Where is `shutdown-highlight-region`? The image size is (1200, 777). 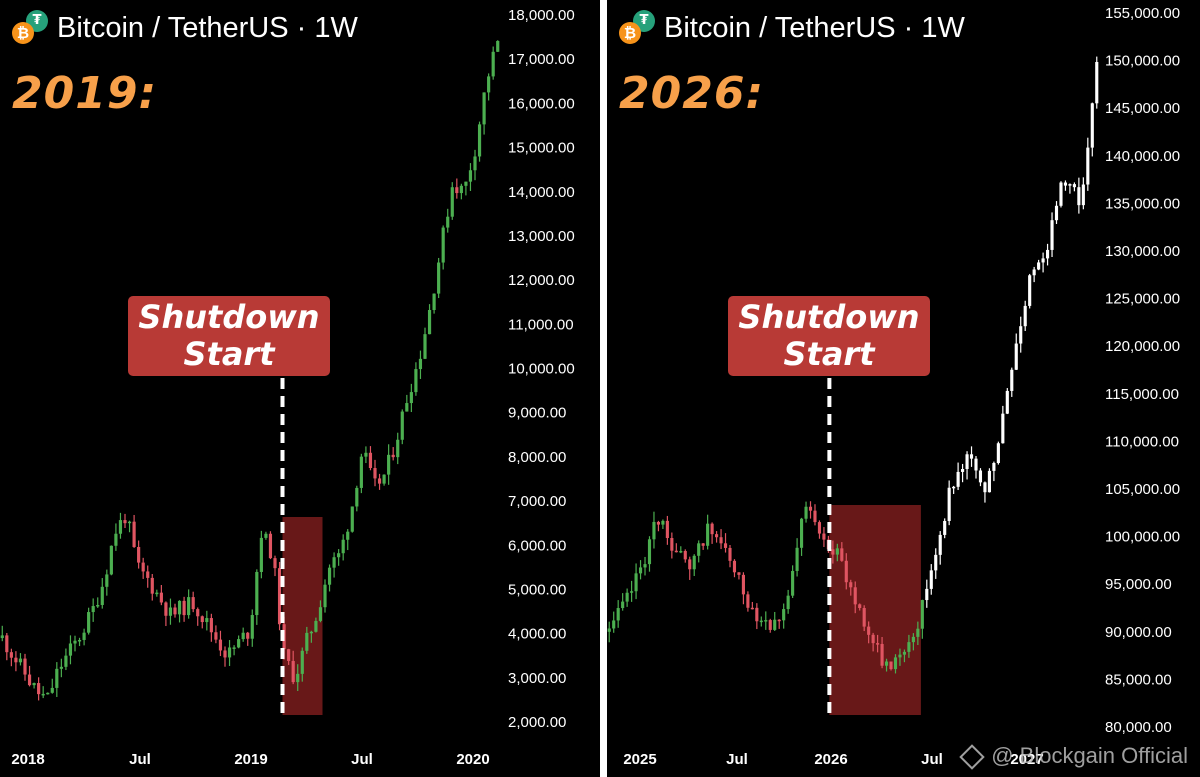
shutdown-highlight-region is located at coordinates (302, 616).